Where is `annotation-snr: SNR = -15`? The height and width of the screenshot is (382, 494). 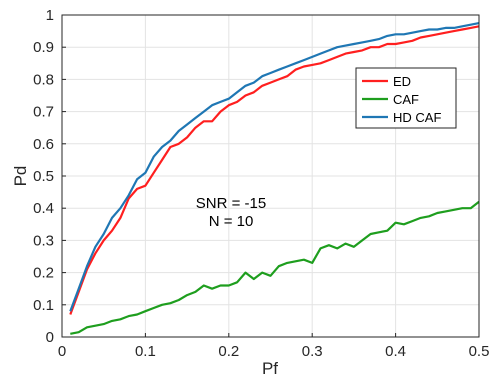
annotation-snr: SNR = -15 is located at coordinates (231, 203).